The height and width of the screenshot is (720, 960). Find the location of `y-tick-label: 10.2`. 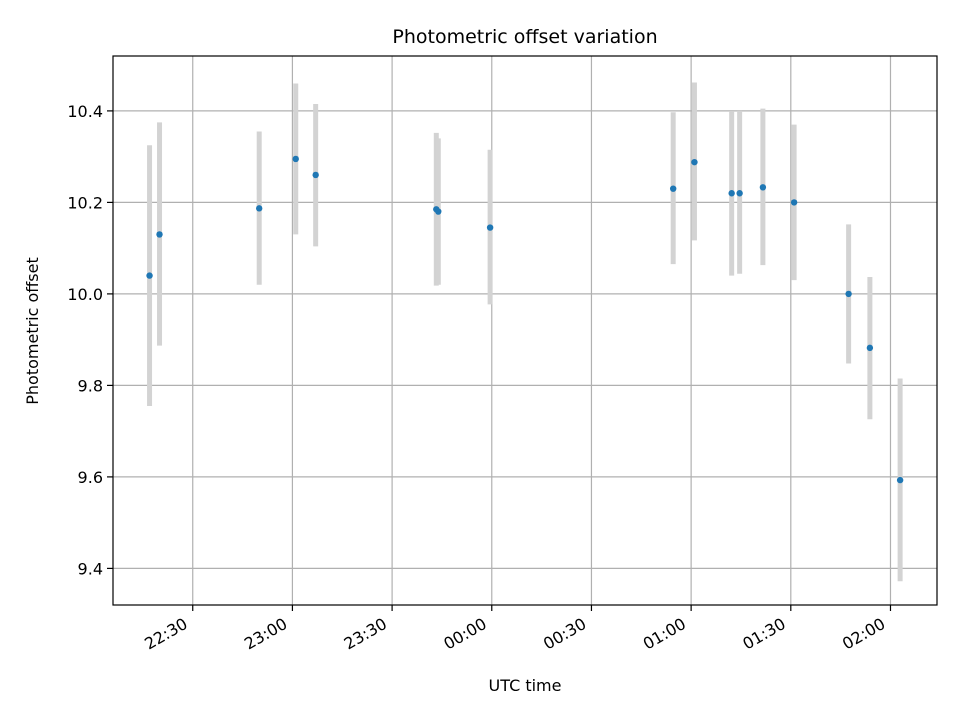

y-tick-label: 10.2 is located at coordinates (85, 202).